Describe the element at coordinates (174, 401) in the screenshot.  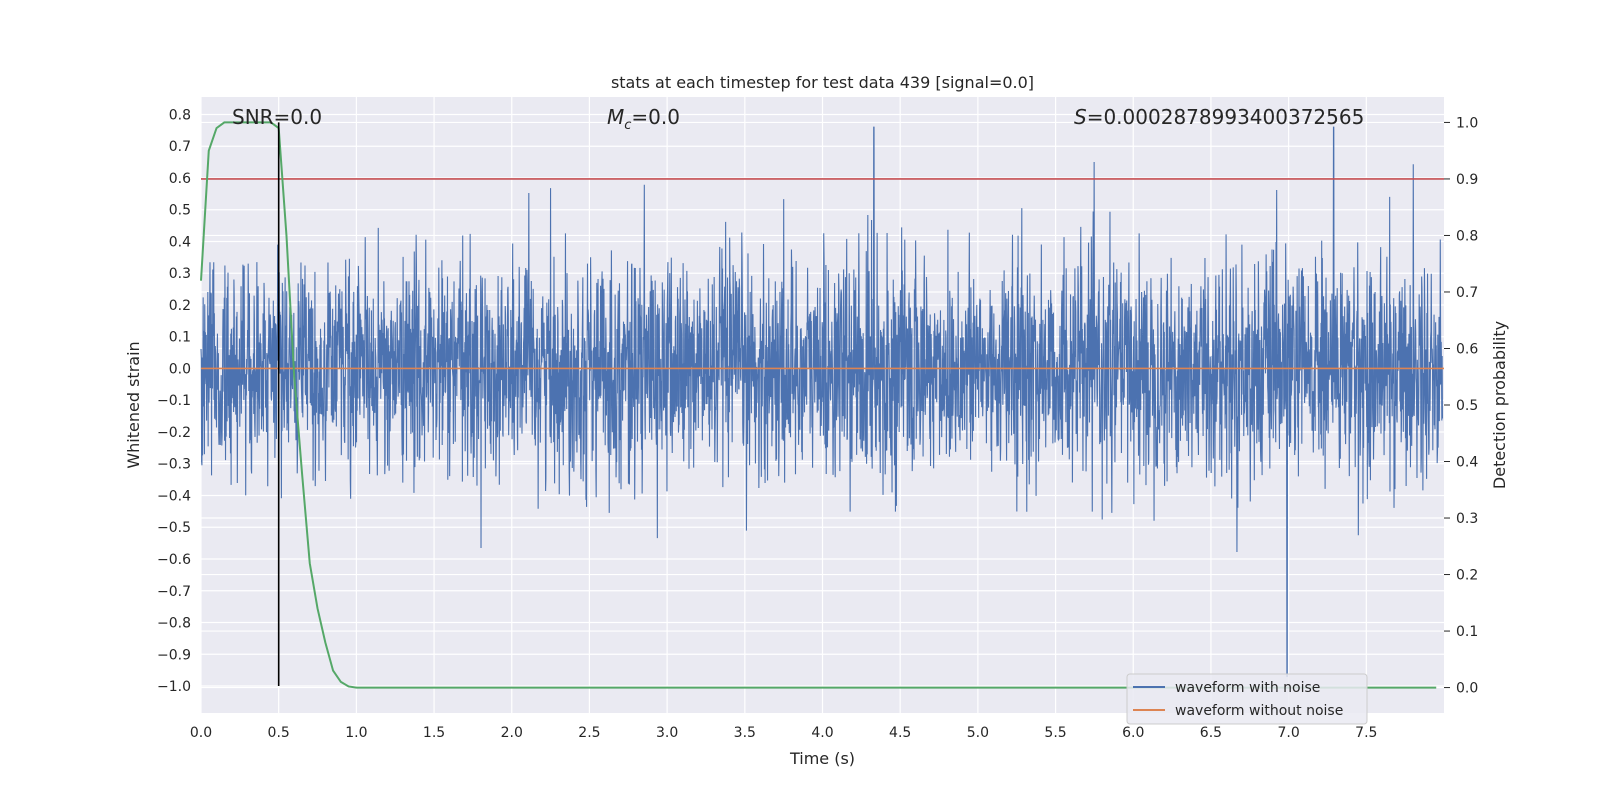
I see `y-tick-label: −0.1` at that location.